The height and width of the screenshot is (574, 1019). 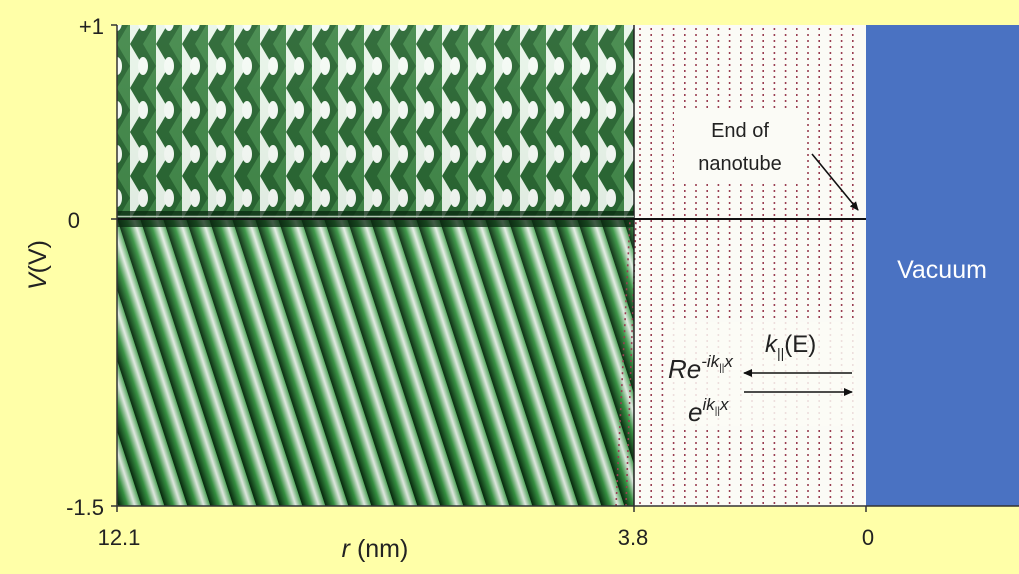 I want to click on y-axis-label: V(V), so click(x=38, y=265).